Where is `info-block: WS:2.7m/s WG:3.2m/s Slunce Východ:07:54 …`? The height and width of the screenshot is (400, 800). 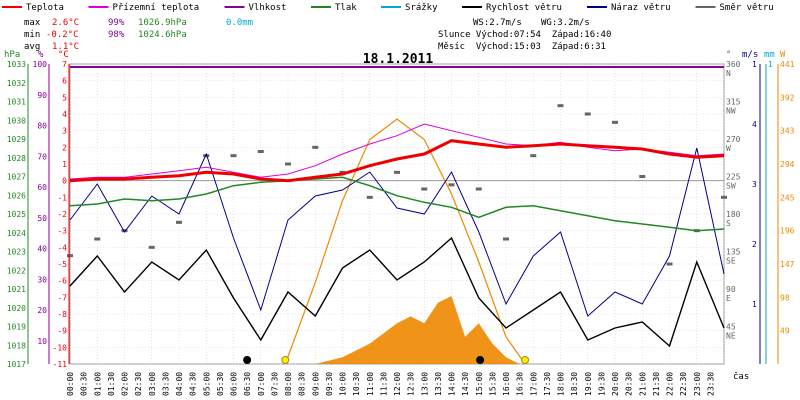
info-block: WS:2.7m/s WG:3.2m/s Slunce Východ:07:54 … is located at coordinates (524, 35).